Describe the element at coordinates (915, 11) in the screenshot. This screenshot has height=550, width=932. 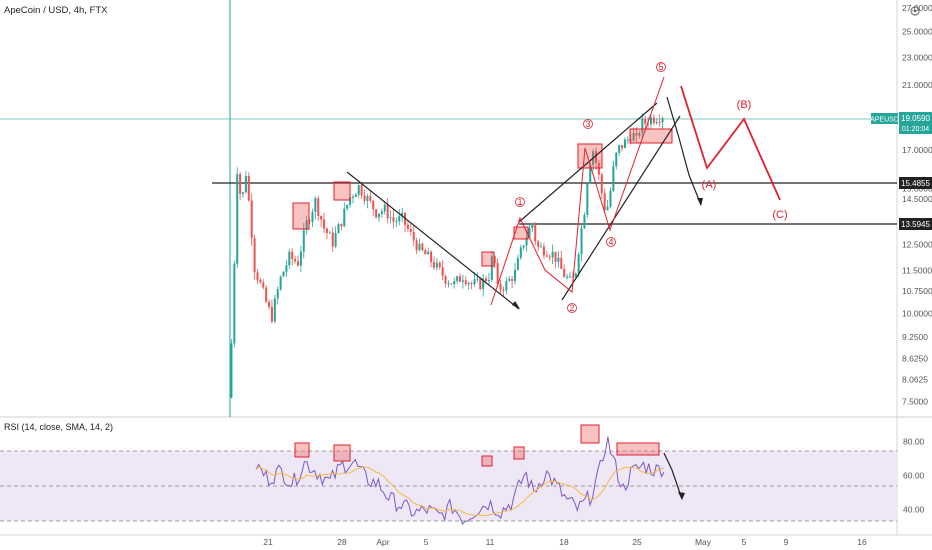
I see `gear-icon` at that location.